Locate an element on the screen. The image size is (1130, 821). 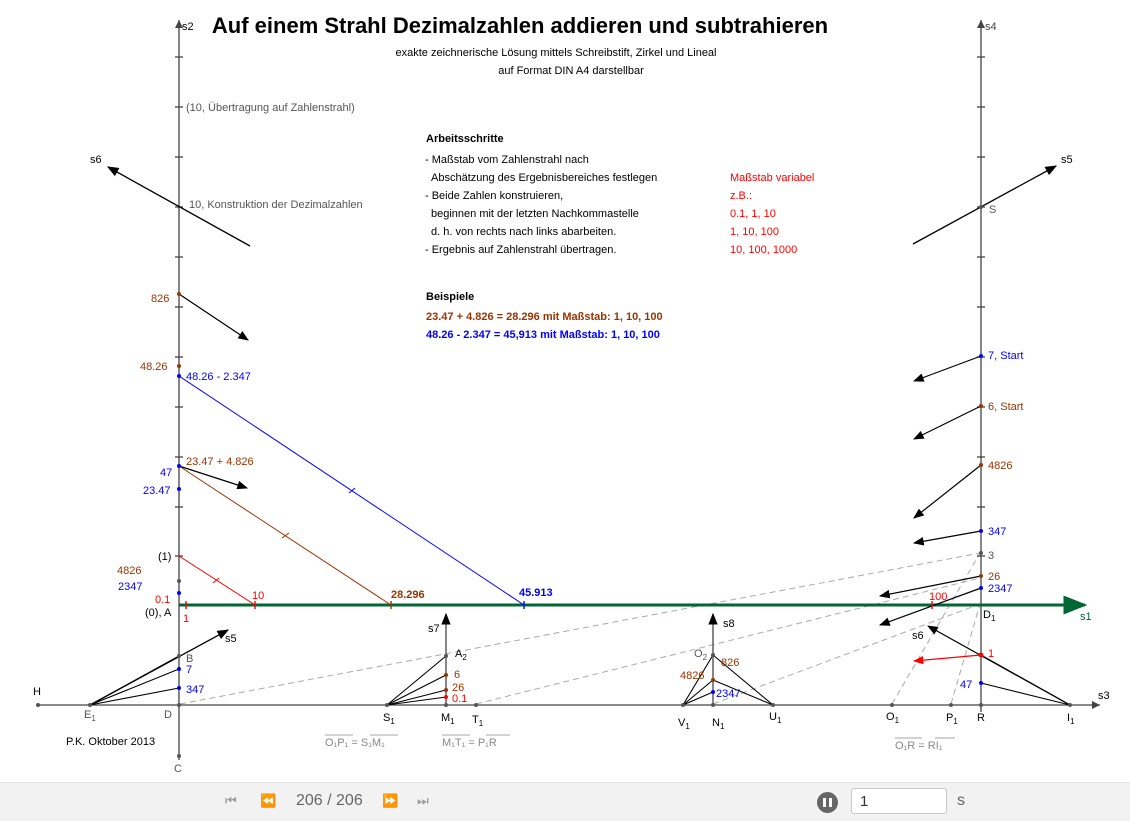
label-47-right: 47 is located at coordinates (966, 685).